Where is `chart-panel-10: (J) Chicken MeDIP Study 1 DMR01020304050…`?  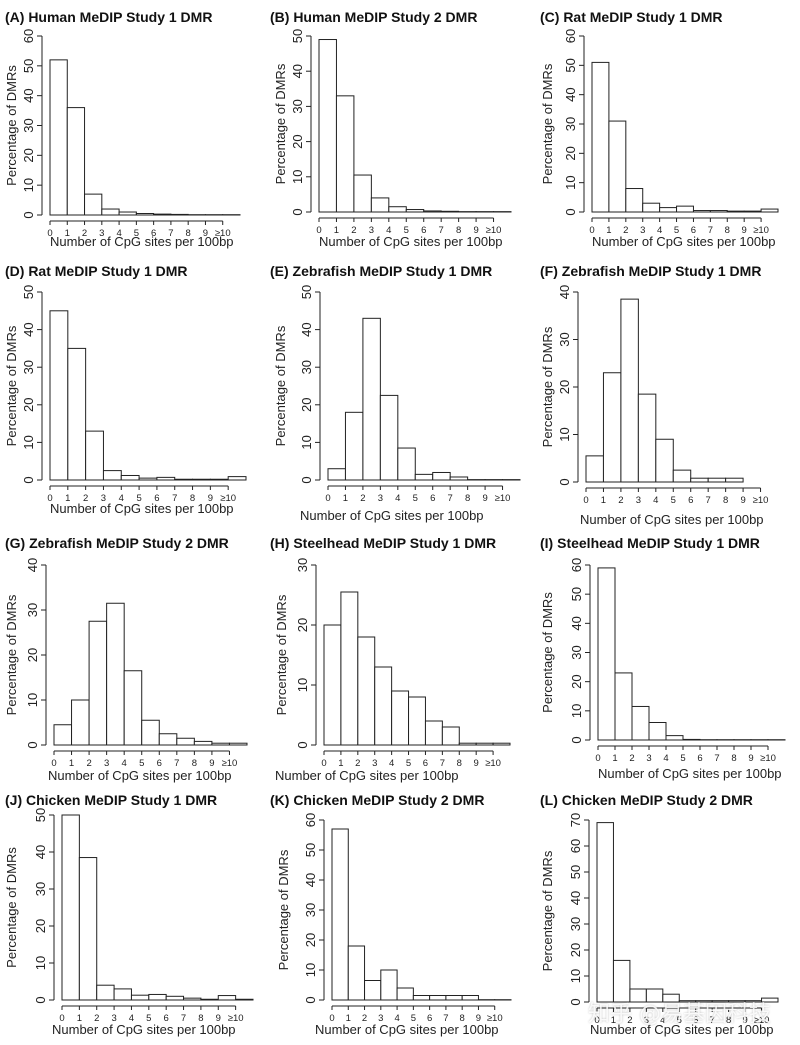
chart-panel-10: (J) Chicken MeDIP Study 1 DMR01020304050… is located at coordinates (129, 914).